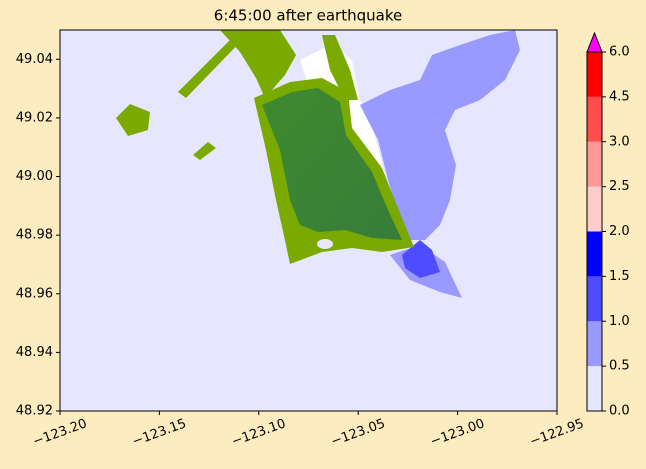 The height and width of the screenshot is (469, 646). What do you see at coordinates (332, 164) in the screenshot?
I see `land-dark` at bounding box center [332, 164].